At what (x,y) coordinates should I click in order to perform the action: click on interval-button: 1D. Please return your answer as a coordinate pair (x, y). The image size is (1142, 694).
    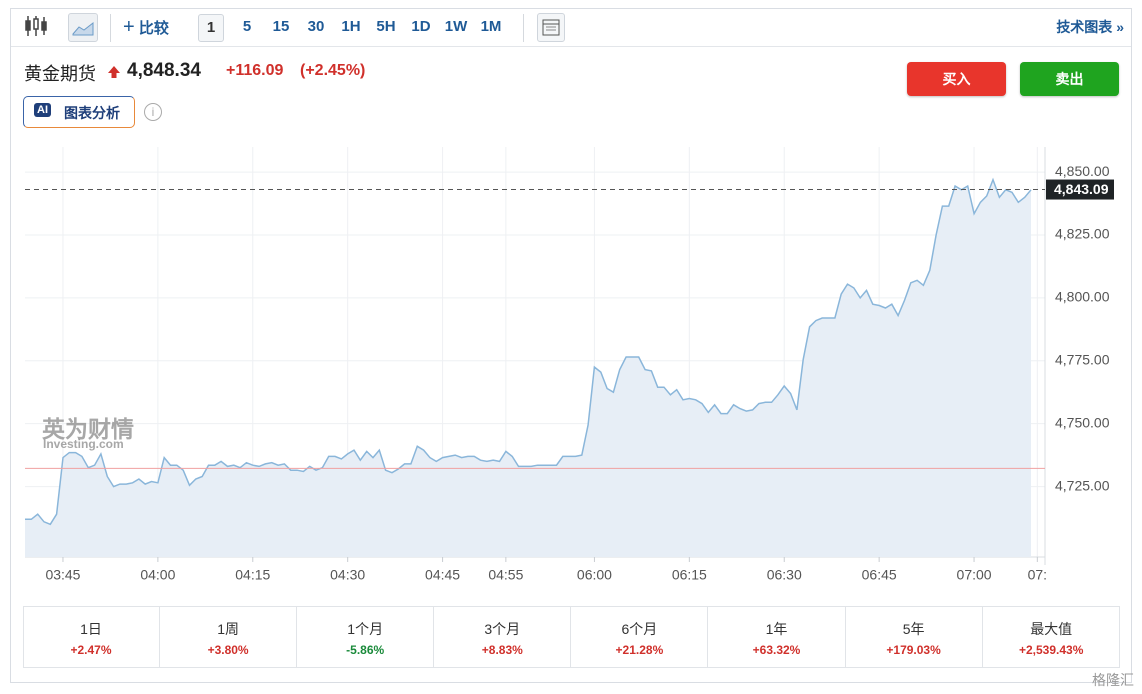
    Looking at the image, I should click on (421, 26).